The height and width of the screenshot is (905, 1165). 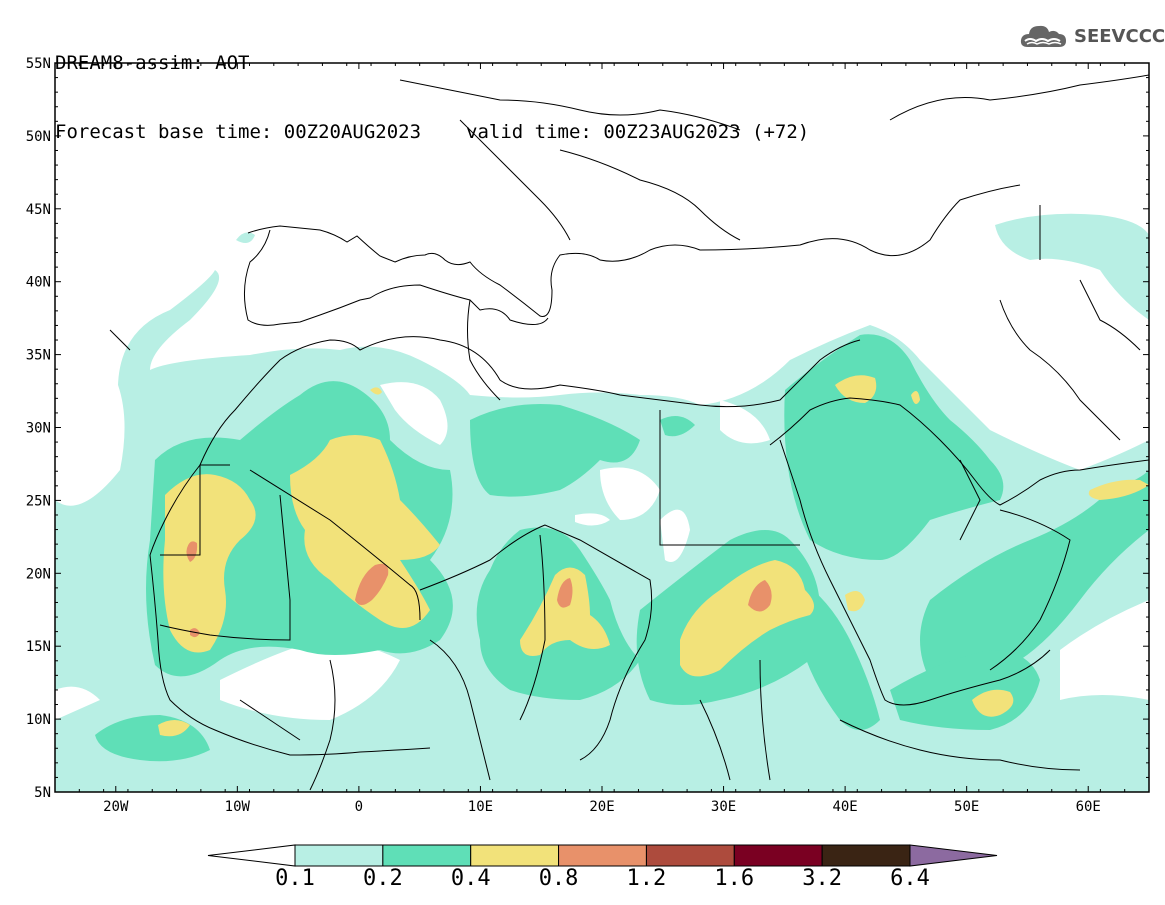 What do you see at coordinates (38, 720) in the screenshot?
I see `lat-label: 10N` at bounding box center [38, 720].